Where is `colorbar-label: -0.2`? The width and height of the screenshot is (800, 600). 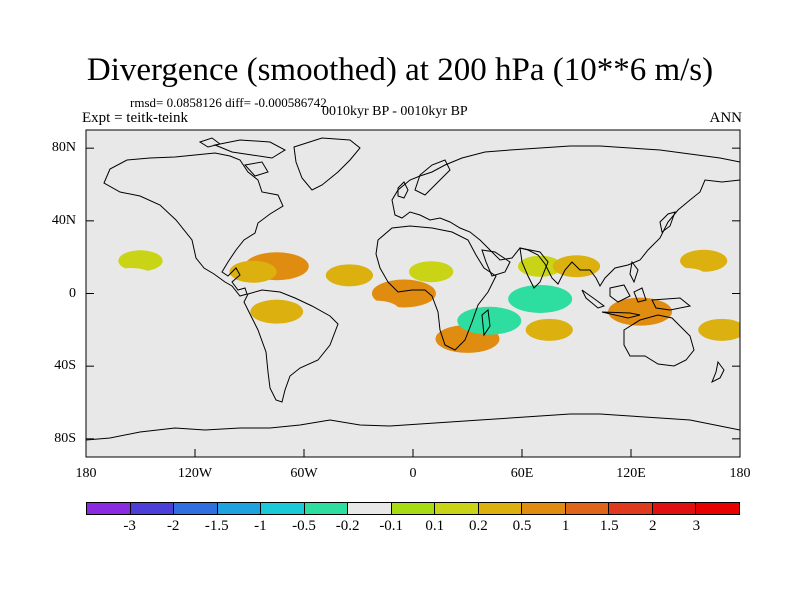
colorbar-label: -0.2 is located at coordinates (347, 526).